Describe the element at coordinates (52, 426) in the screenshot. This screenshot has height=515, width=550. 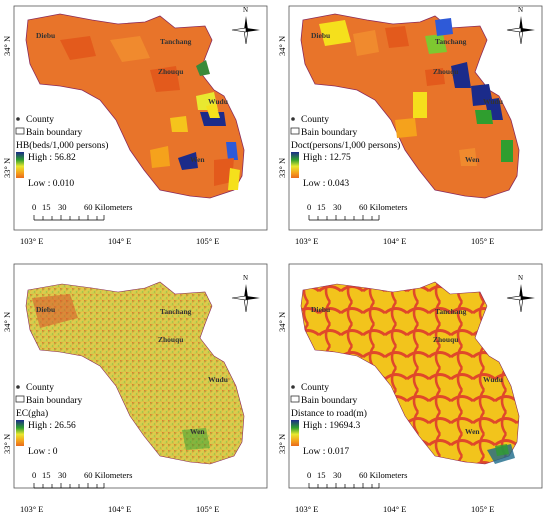
I see `legend-high: High : 26.56` at that location.